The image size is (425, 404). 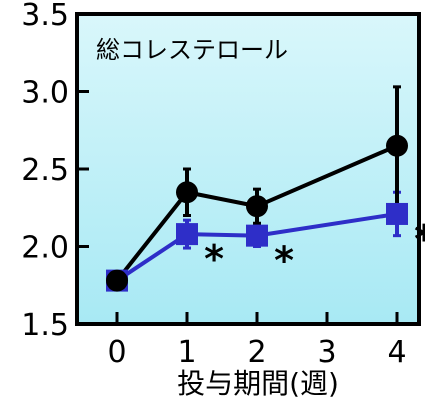 I want to click on y-tick-label: 3.5, so click(x=45, y=16).